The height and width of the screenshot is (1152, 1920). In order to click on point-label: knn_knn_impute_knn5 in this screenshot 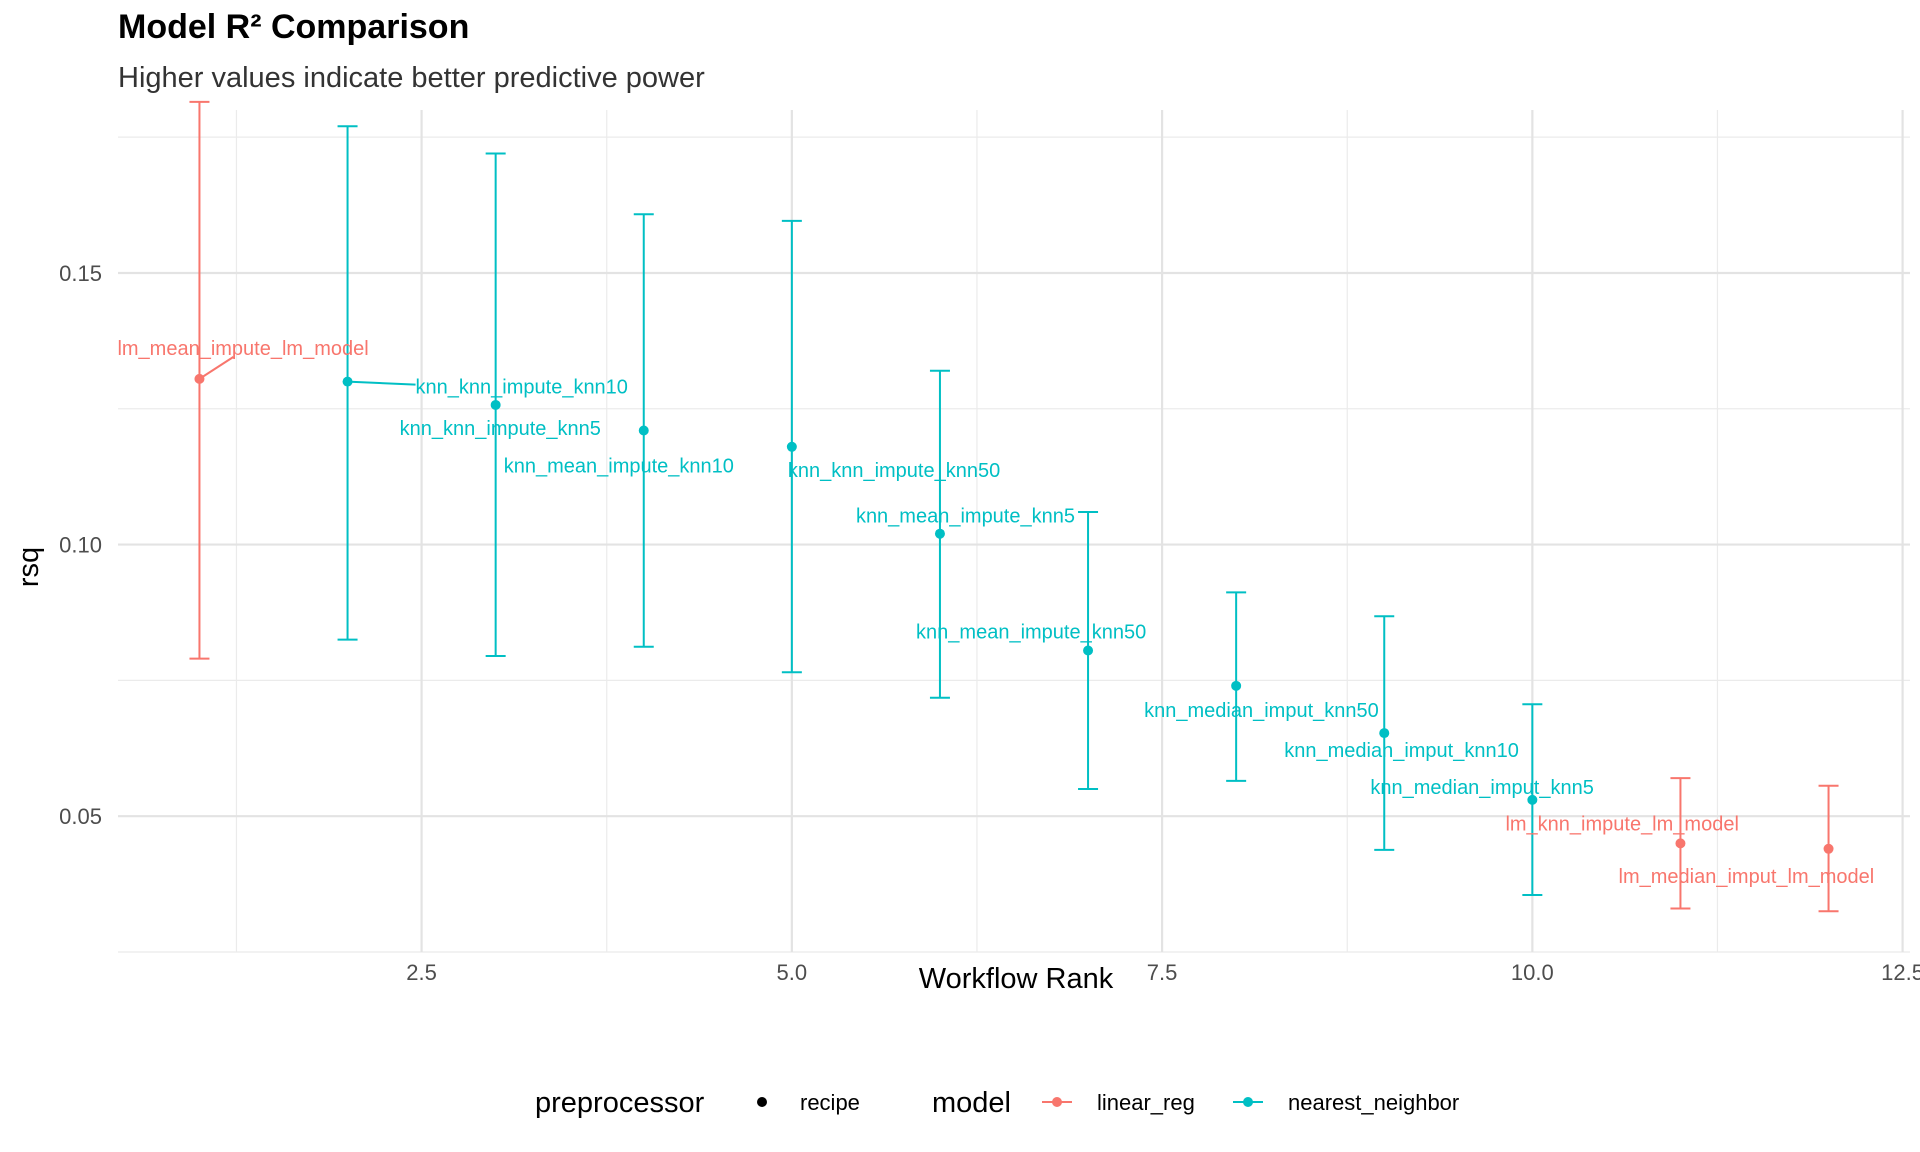, I will do `click(500, 429)`.